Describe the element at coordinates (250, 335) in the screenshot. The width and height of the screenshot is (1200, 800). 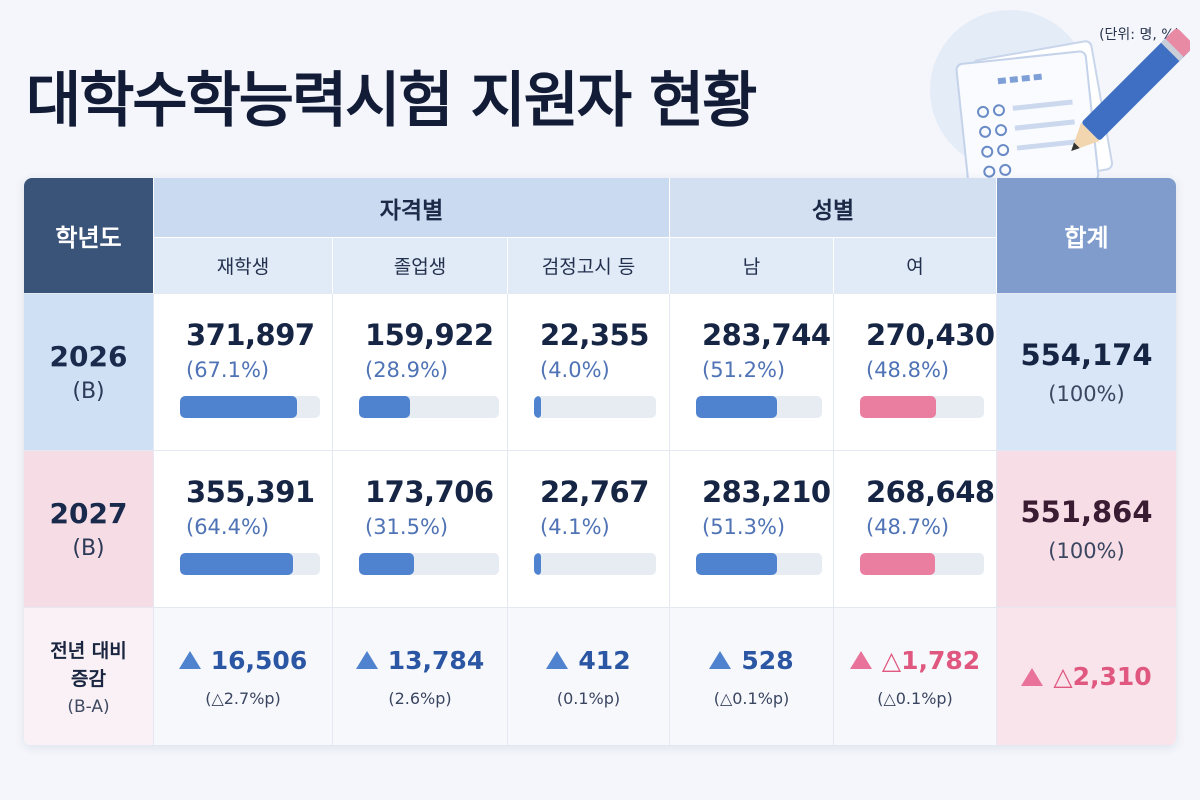
I see `value: 371,897` at that location.